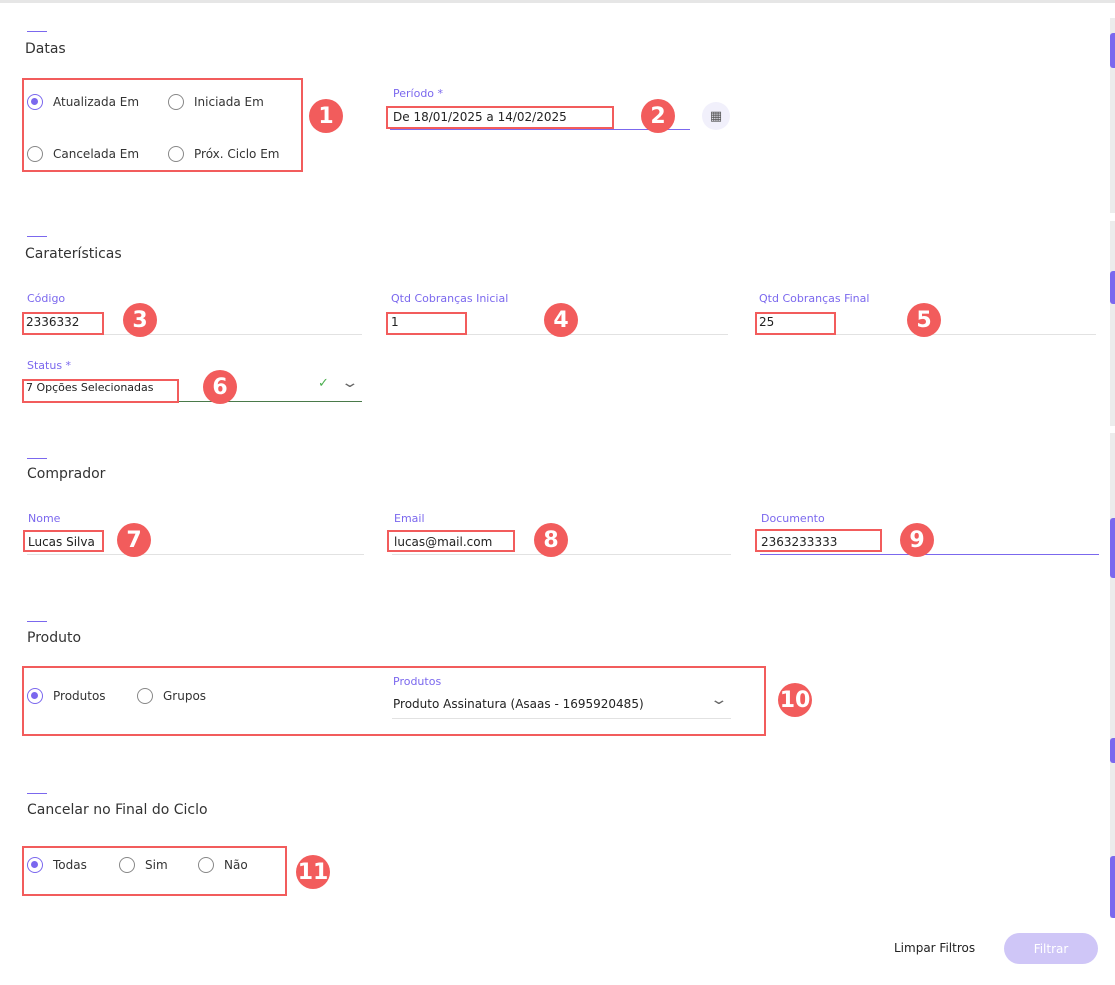 The image size is (1115, 985). What do you see at coordinates (793, 518) in the screenshot?
I see `documento-label: Documento` at bounding box center [793, 518].